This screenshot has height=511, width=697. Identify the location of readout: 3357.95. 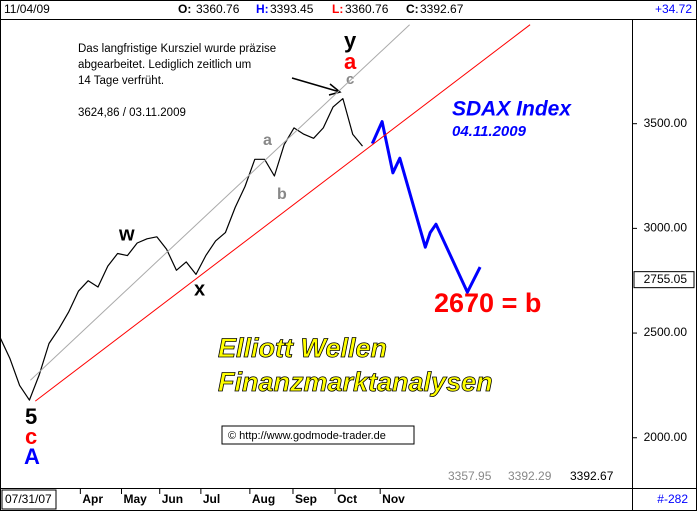
(470, 476).